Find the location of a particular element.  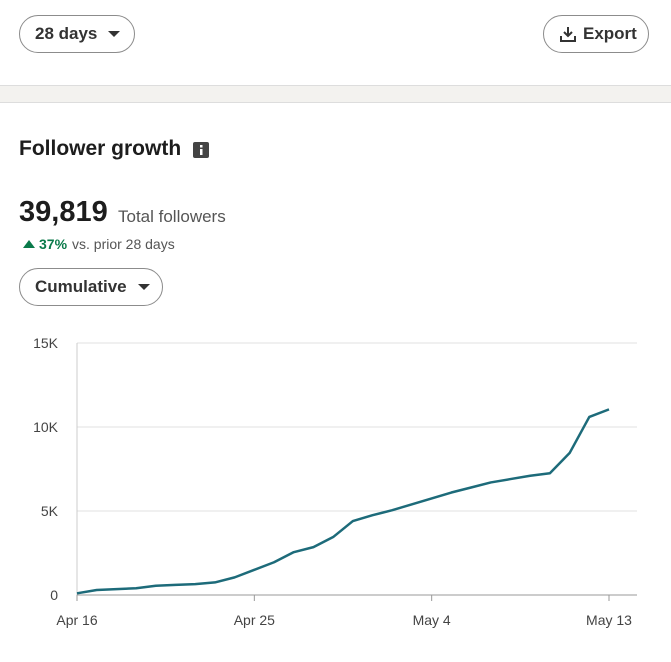

mode-dropdown: Cumulative is located at coordinates (91, 287).